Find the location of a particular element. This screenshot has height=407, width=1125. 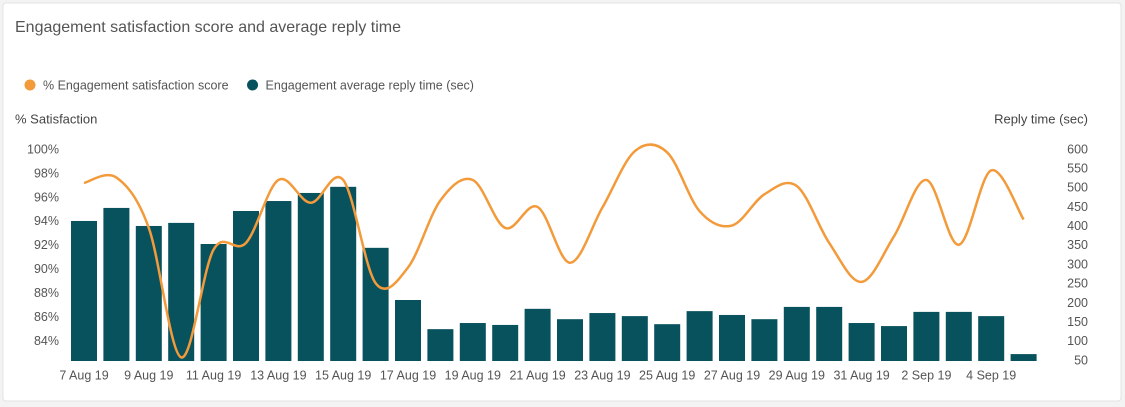

y2-tick-label: 250 is located at coordinates (1077, 284).